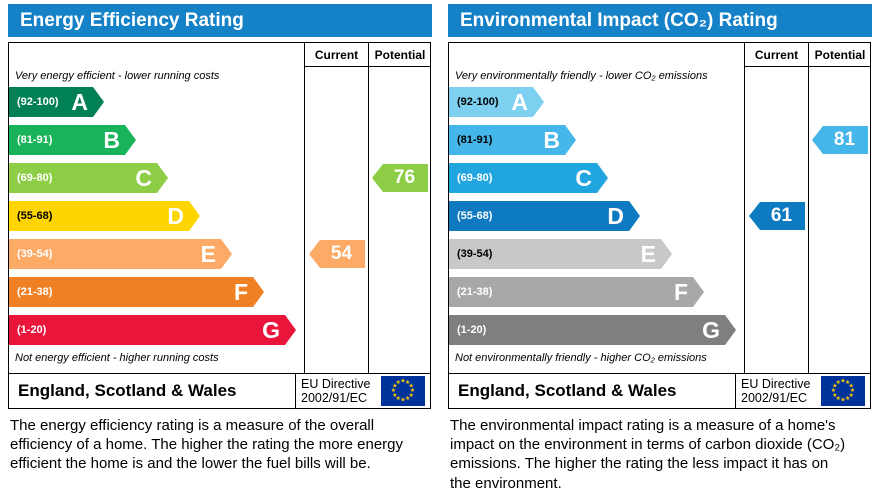  Describe the element at coordinates (240, 292) in the screenshot. I see `band-letter-label: F` at that location.